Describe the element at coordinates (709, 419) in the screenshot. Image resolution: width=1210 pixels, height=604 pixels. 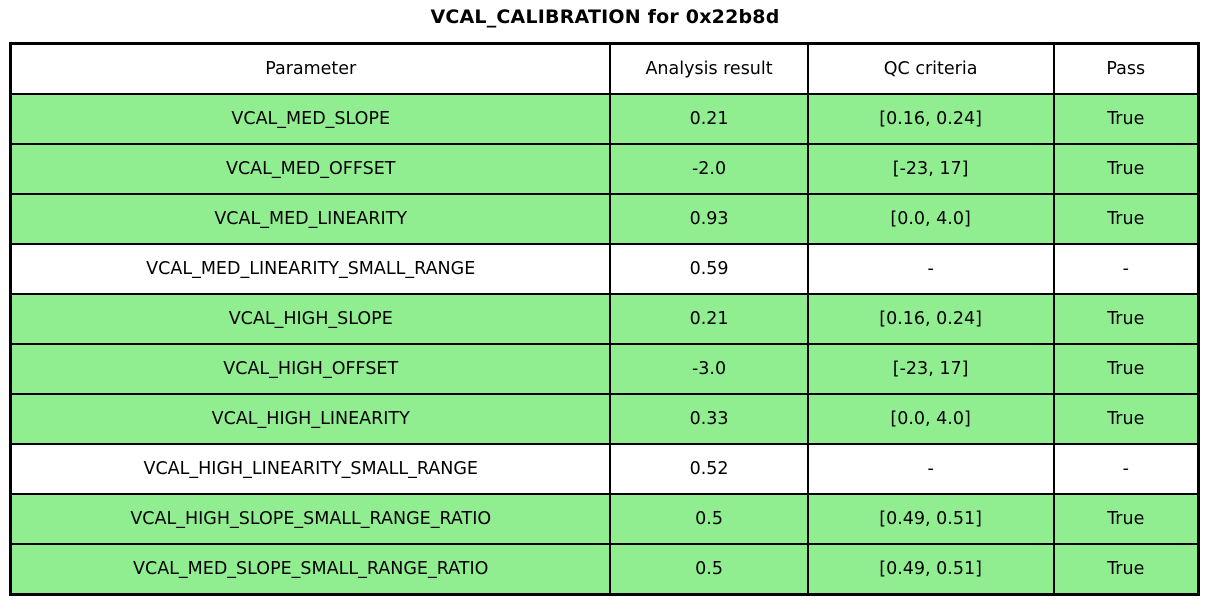
I see `result-cell: 0.33` at that location.